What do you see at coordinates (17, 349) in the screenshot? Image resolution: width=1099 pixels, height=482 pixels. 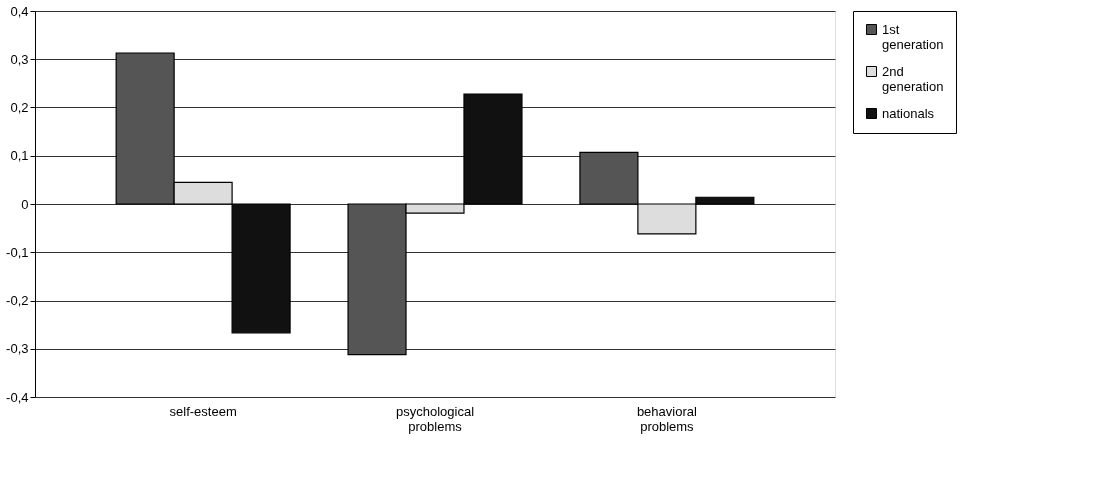 I see `y-tick-label: -0,3` at bounding box center [17, 349].